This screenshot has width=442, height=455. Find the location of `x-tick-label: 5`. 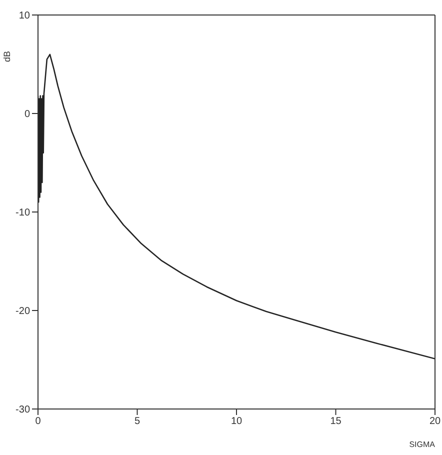

x-tick-label: 5 is located at coordinates (137, 422).